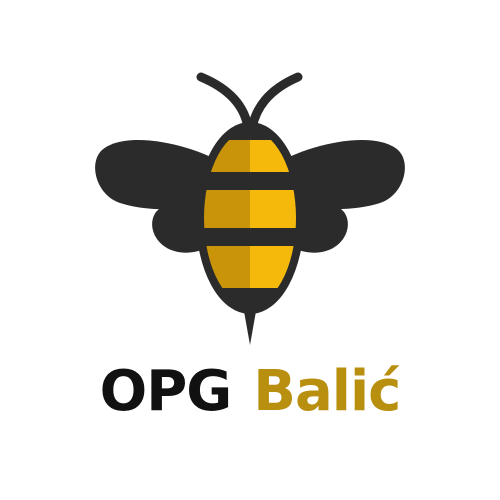 The image size is (500, 500). Describe the element at coordinates (163, 174) in the screenshot. I see `bee-wing-upper-left` at that location.